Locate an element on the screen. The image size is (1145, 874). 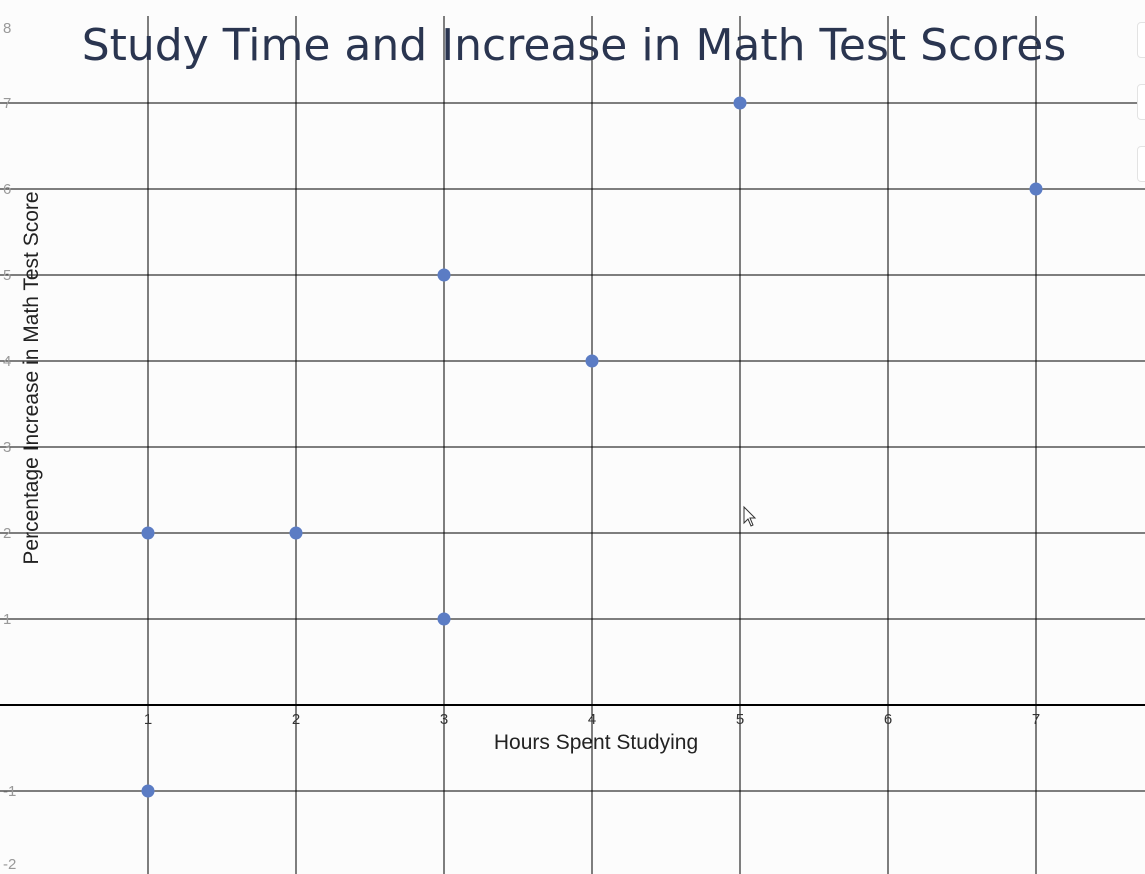
y-tick-label: -2 is located at coordinates (9, 864).